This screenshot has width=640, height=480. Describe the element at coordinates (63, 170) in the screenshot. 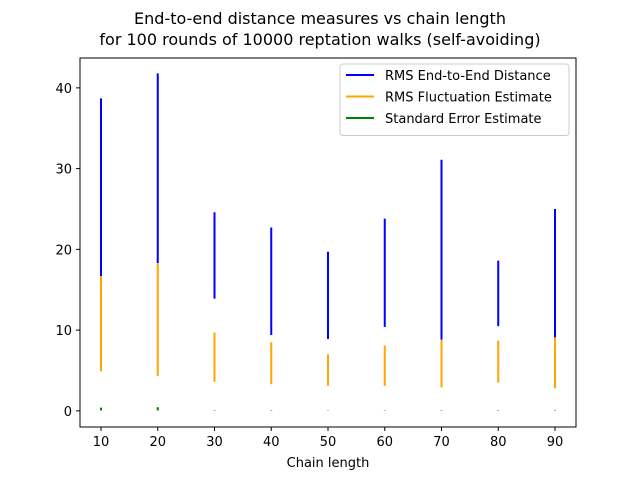

I see `y-tick-label: 30` at that location.